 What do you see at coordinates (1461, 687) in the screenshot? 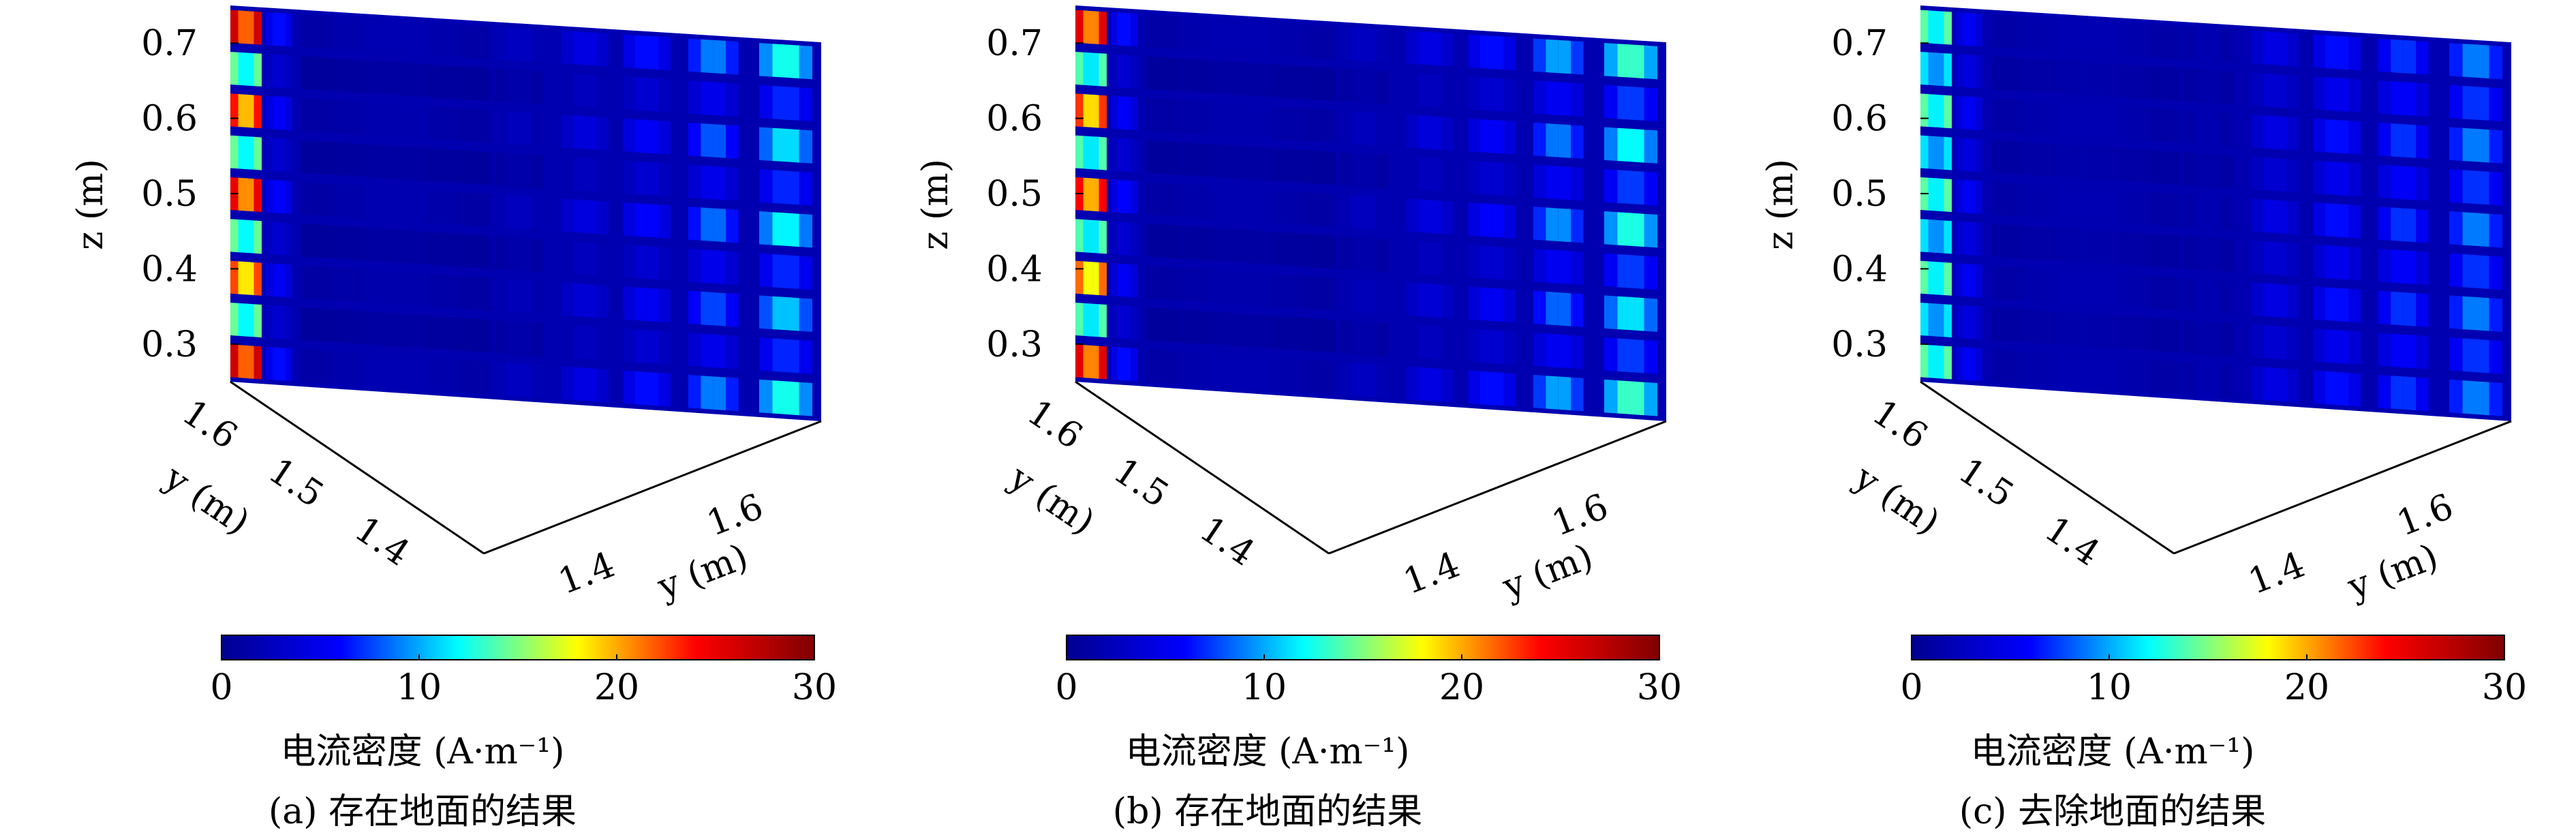
I see `colorbar-tick-label: 20` at bounding box center [1461, 687].